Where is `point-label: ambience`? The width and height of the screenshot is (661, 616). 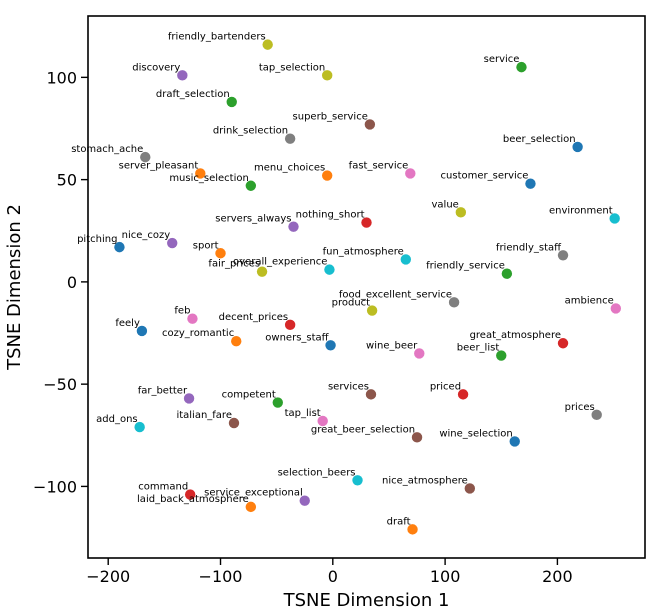
point-label: ambience is located at coordinates (589, 300).